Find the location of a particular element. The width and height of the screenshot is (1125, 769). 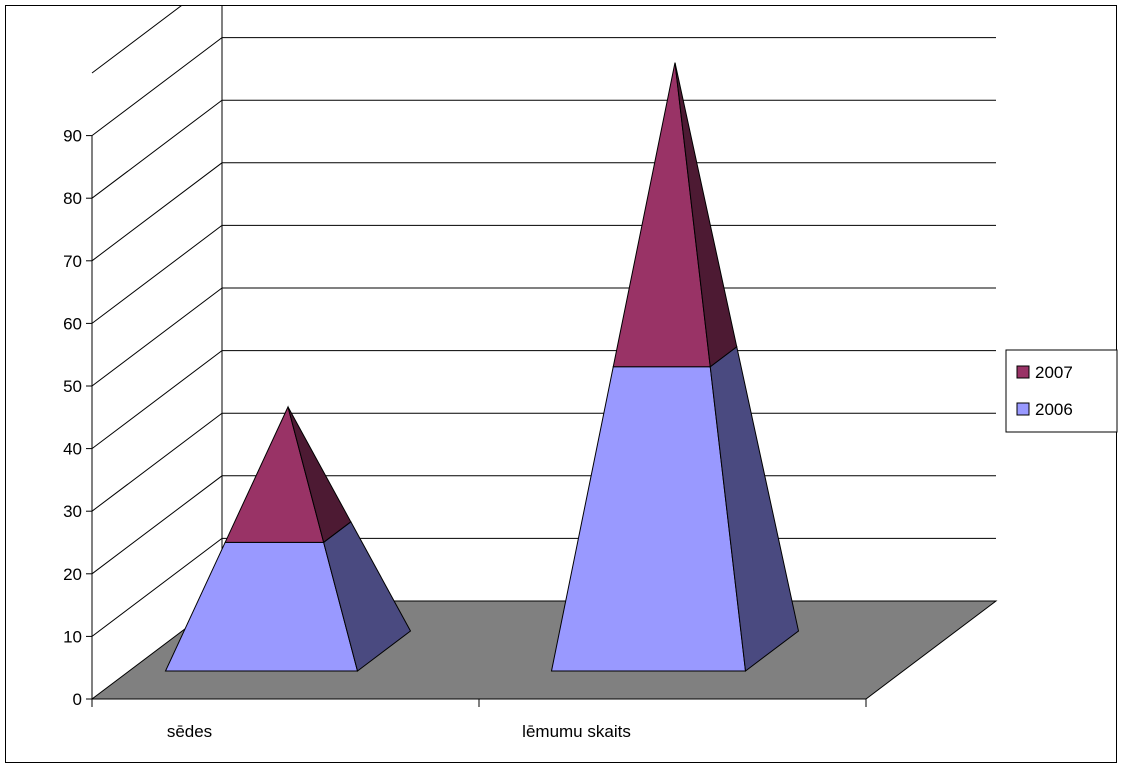

y-tick-label: 60 is located at coordinates (72, 323).